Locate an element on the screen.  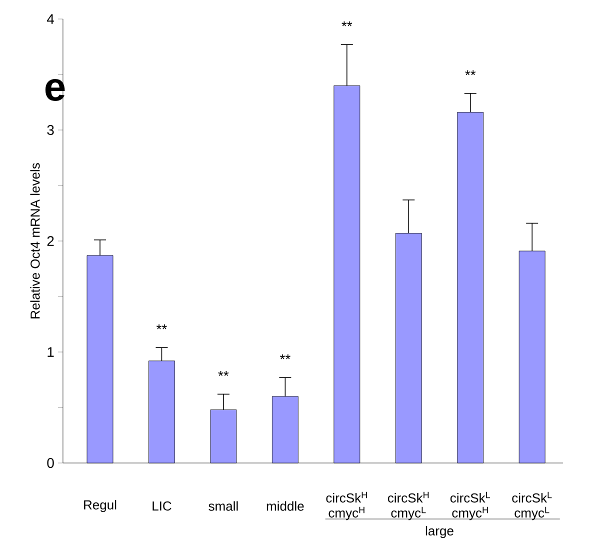
x-tick-label: Regul is located at coordinates (100, 506).